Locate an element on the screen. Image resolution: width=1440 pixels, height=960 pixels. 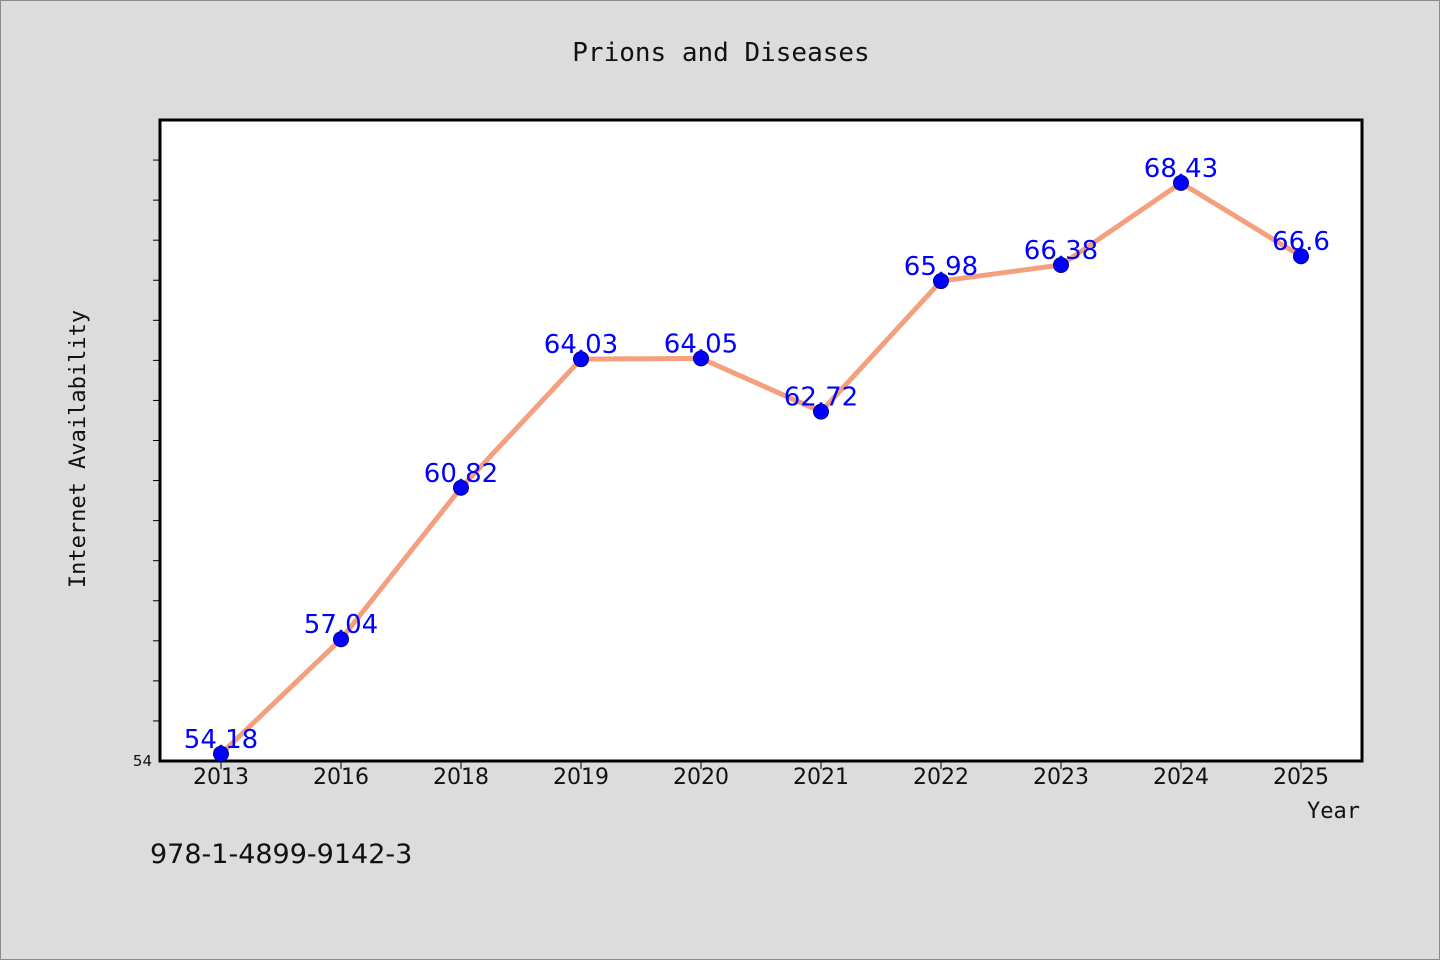
data-label: 66.6 is located at coordinates (1301, 242).